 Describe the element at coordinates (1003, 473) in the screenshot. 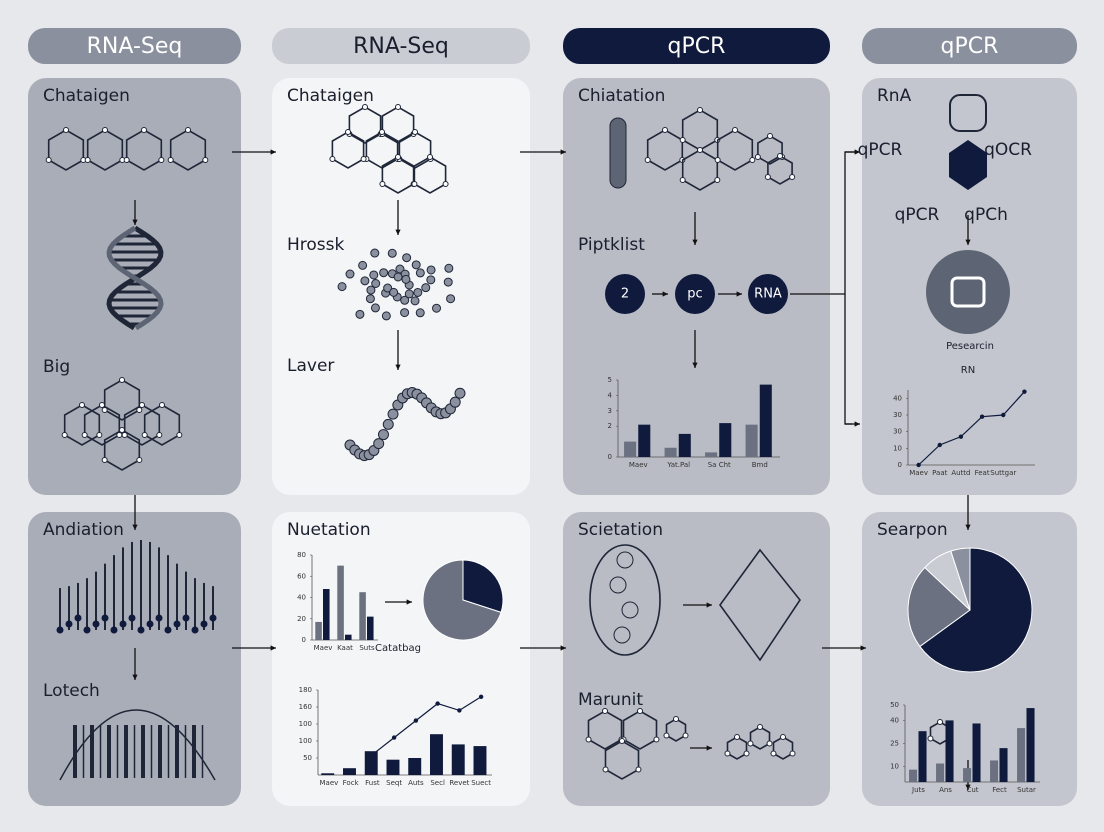

I see `x-tick-label: Suttgar` at that location.